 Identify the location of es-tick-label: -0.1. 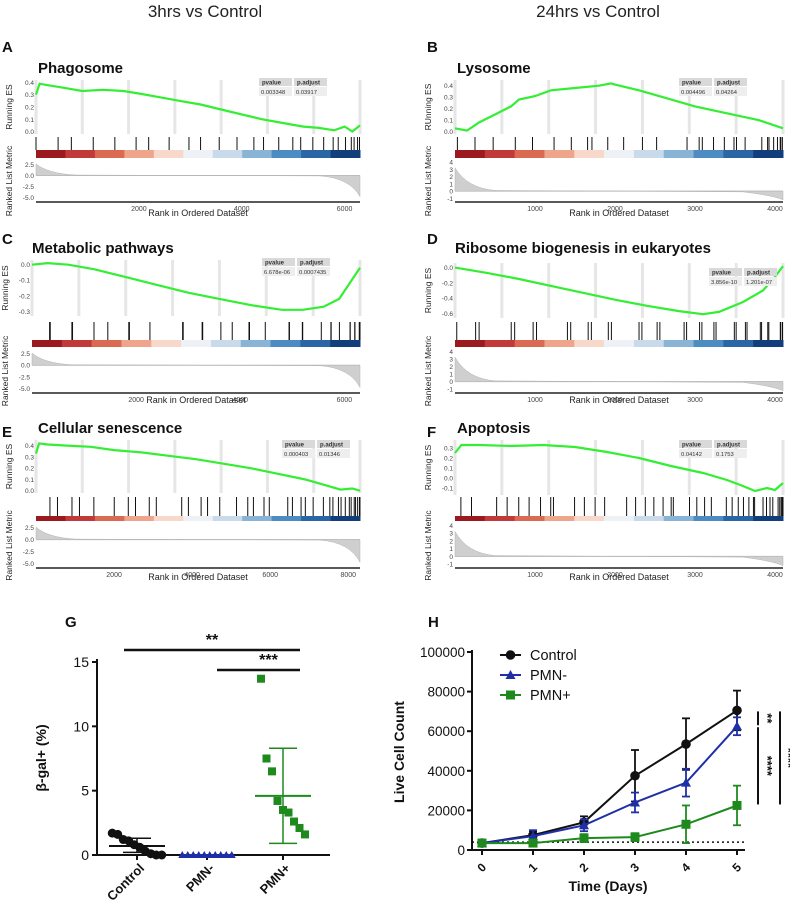
(448, 489).